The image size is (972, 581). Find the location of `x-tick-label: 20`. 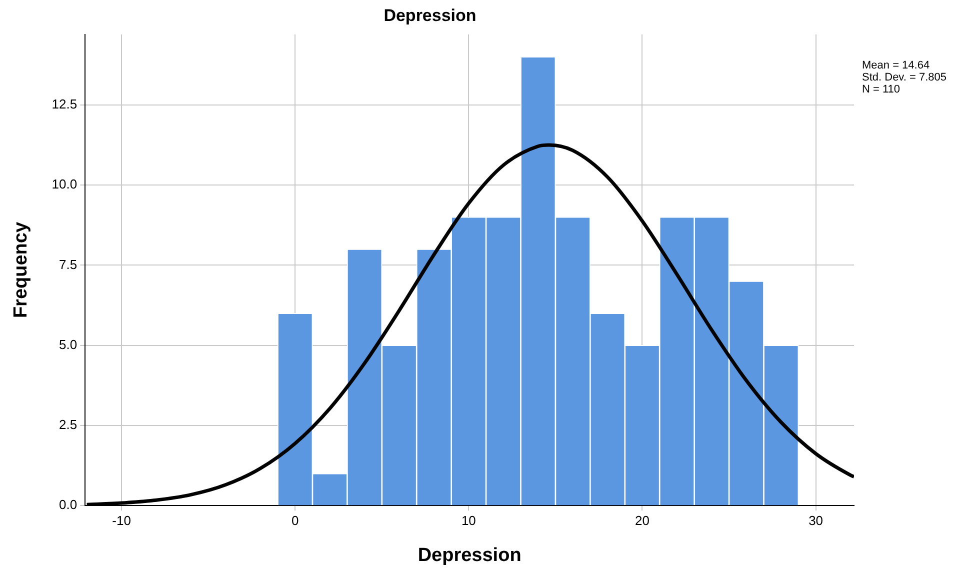

x-tick-label: 20 is located at coordinates (642, 520).